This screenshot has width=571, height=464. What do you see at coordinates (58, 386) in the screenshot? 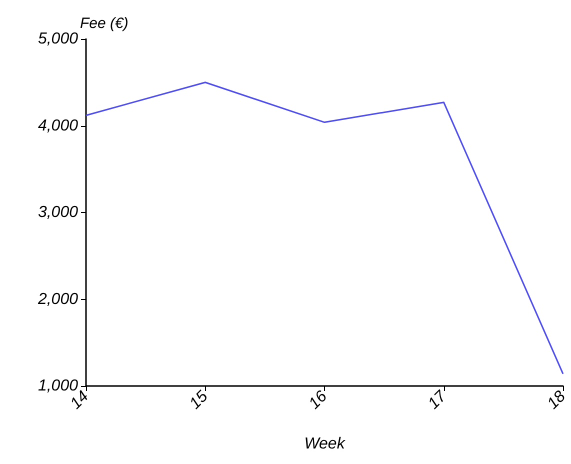
I see `y-tick-label: 1,000` at bounding box center [58, 386].